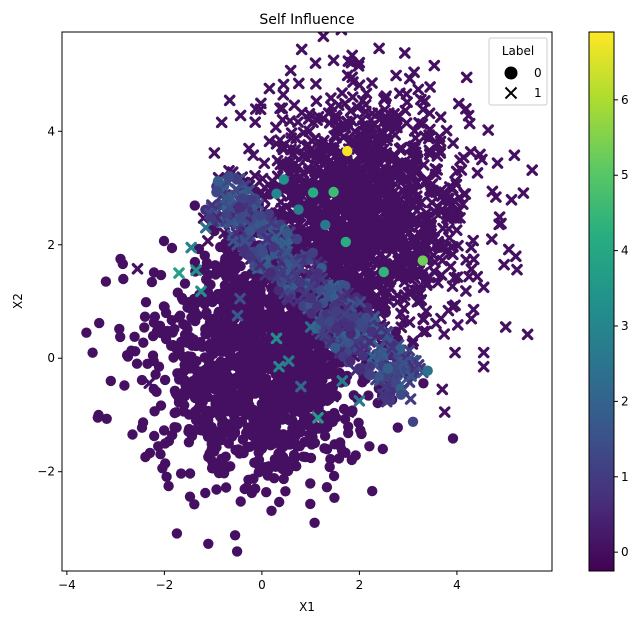 Image resolution: width=642 pixels, height=624 pixels. I want to click on legend-box, so click(518, 71).